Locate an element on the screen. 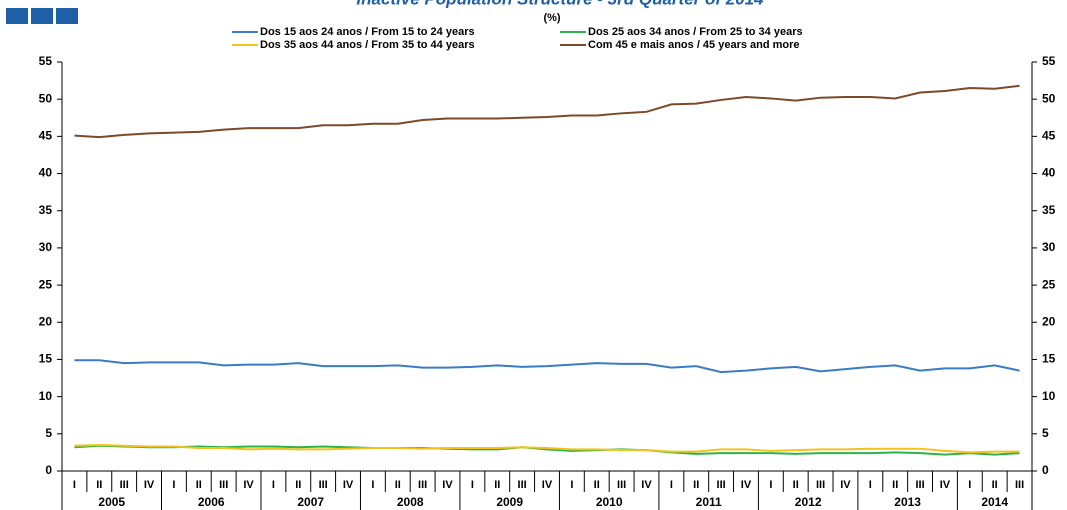 This screenshot has height=510, width=1067. y2-tick-label: 20 is located at coordinates (1049, 321).